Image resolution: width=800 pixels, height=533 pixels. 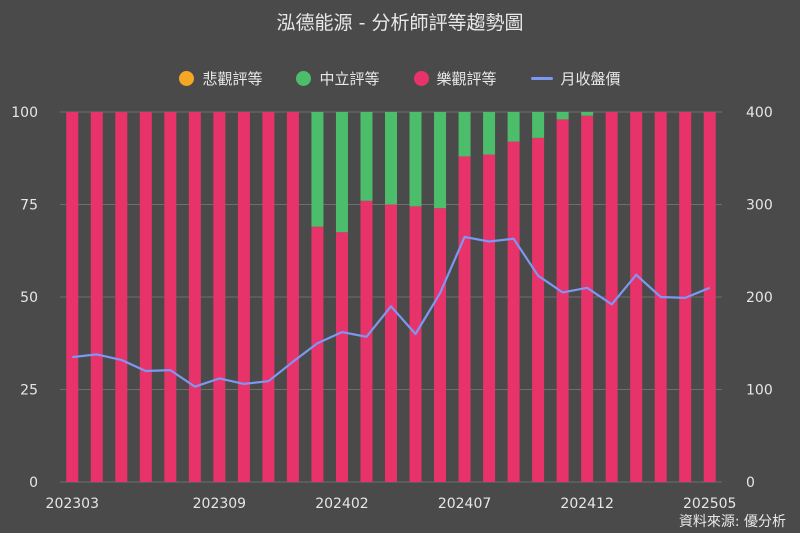 I want to click on data-source-note: 資料來源: 優分析, so click(x=732, y=522).